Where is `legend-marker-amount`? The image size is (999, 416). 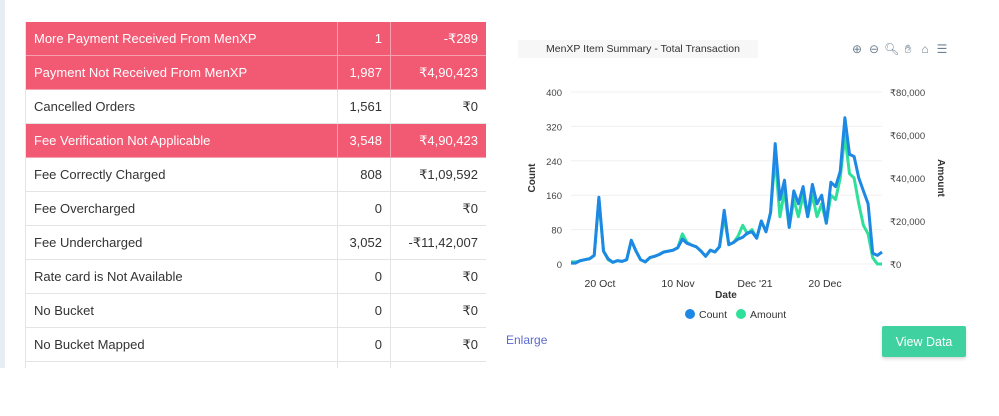 legend-marker-amount is located at coordinates (741, 314).